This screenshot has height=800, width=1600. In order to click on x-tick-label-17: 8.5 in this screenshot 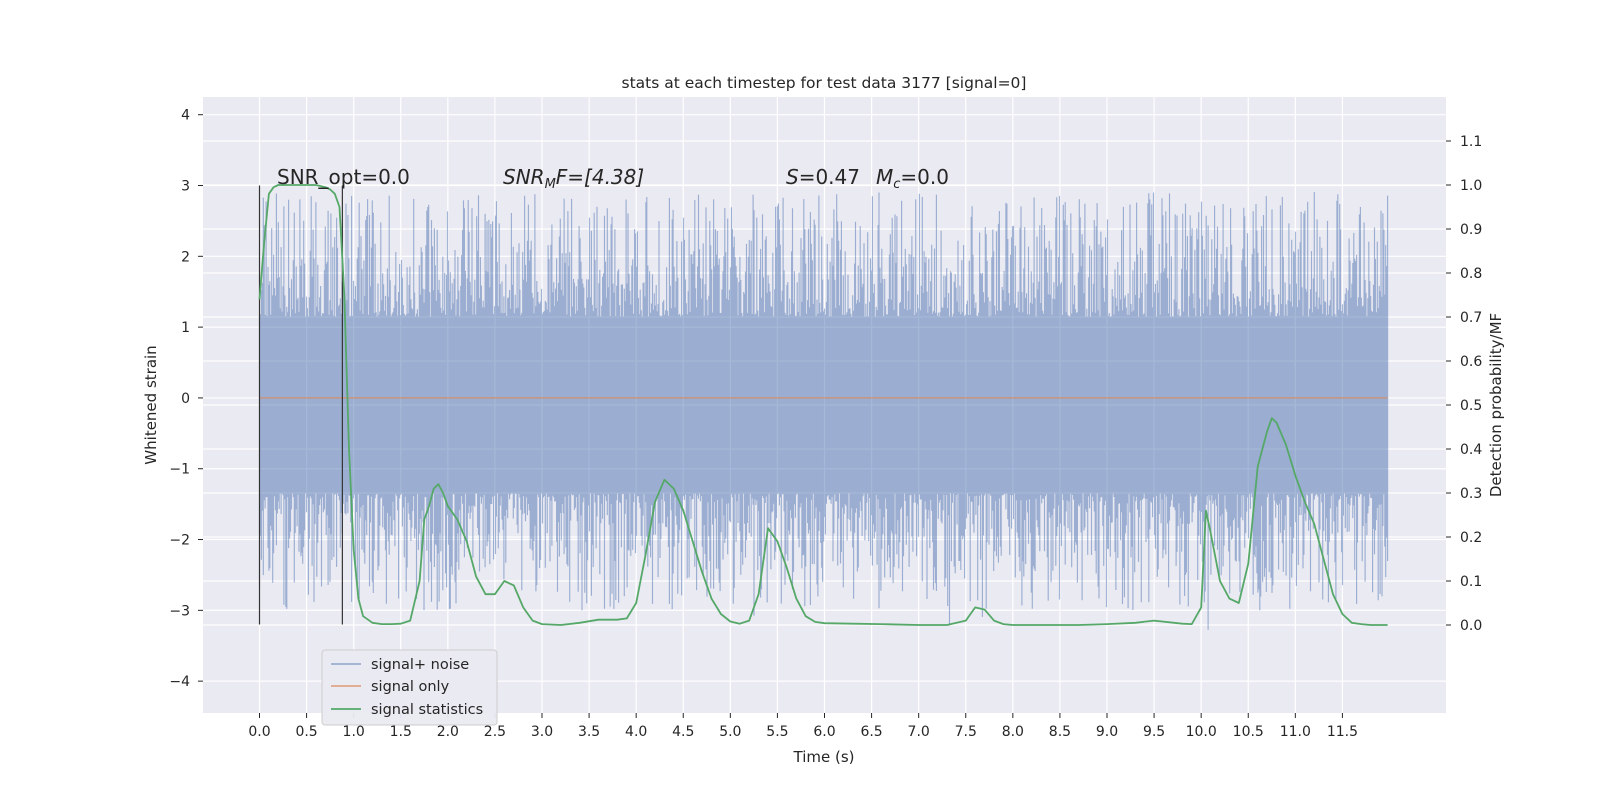, I will do `click(1060, 732)`.